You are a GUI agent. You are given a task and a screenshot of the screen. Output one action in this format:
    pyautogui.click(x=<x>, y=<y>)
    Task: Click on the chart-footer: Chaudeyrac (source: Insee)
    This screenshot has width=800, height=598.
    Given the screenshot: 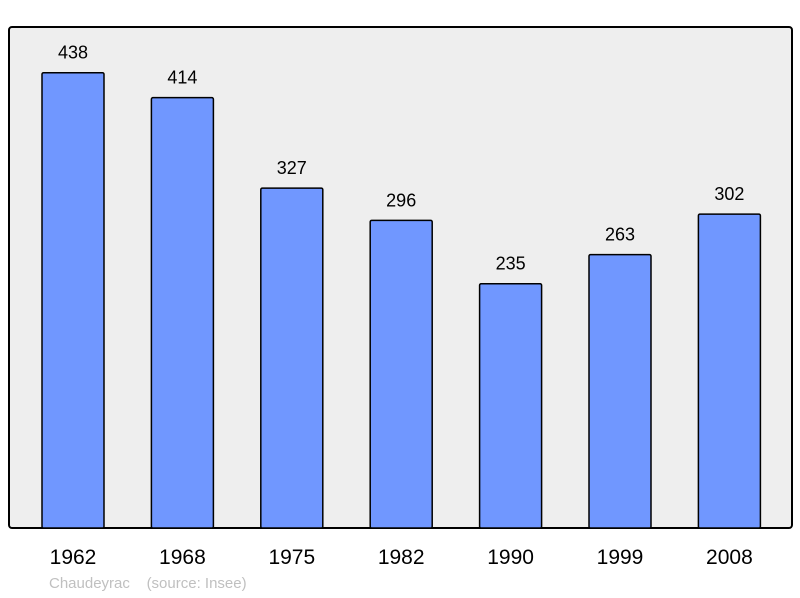 What is the action you would take?
    pyautogui.click(x=148, y=583)
    